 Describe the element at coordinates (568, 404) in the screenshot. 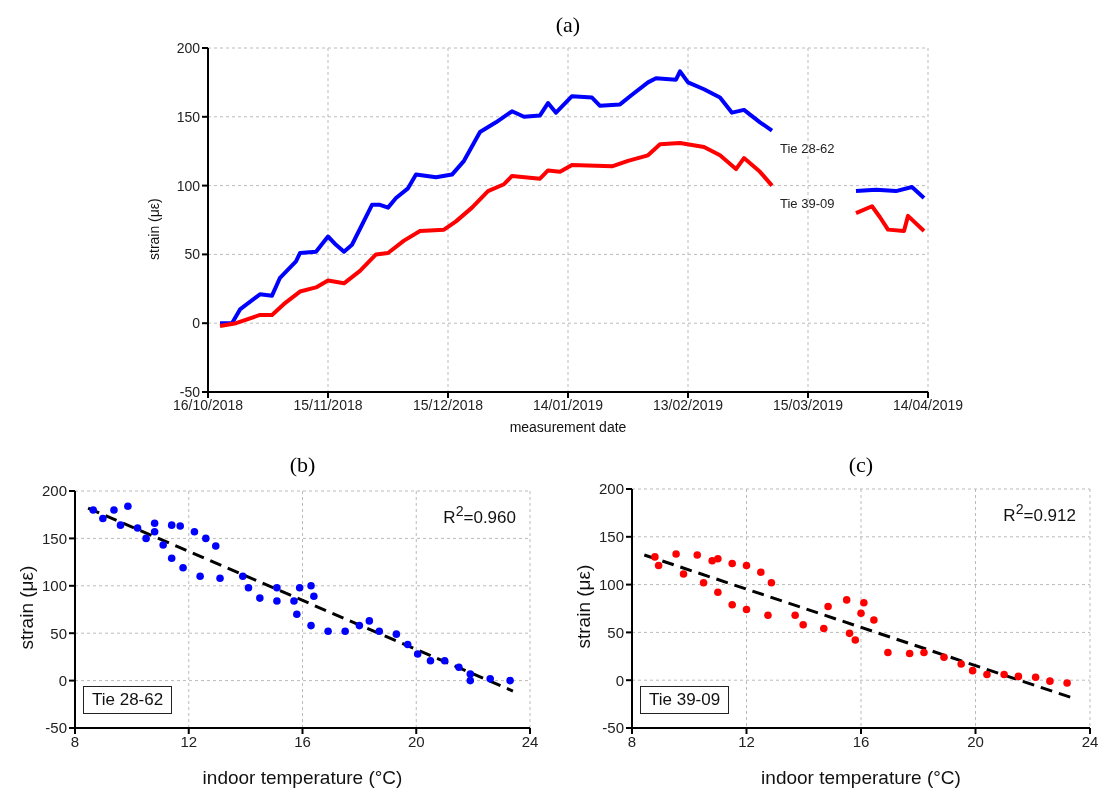

I see `x-tick-label: 14/01/2019` at that location.